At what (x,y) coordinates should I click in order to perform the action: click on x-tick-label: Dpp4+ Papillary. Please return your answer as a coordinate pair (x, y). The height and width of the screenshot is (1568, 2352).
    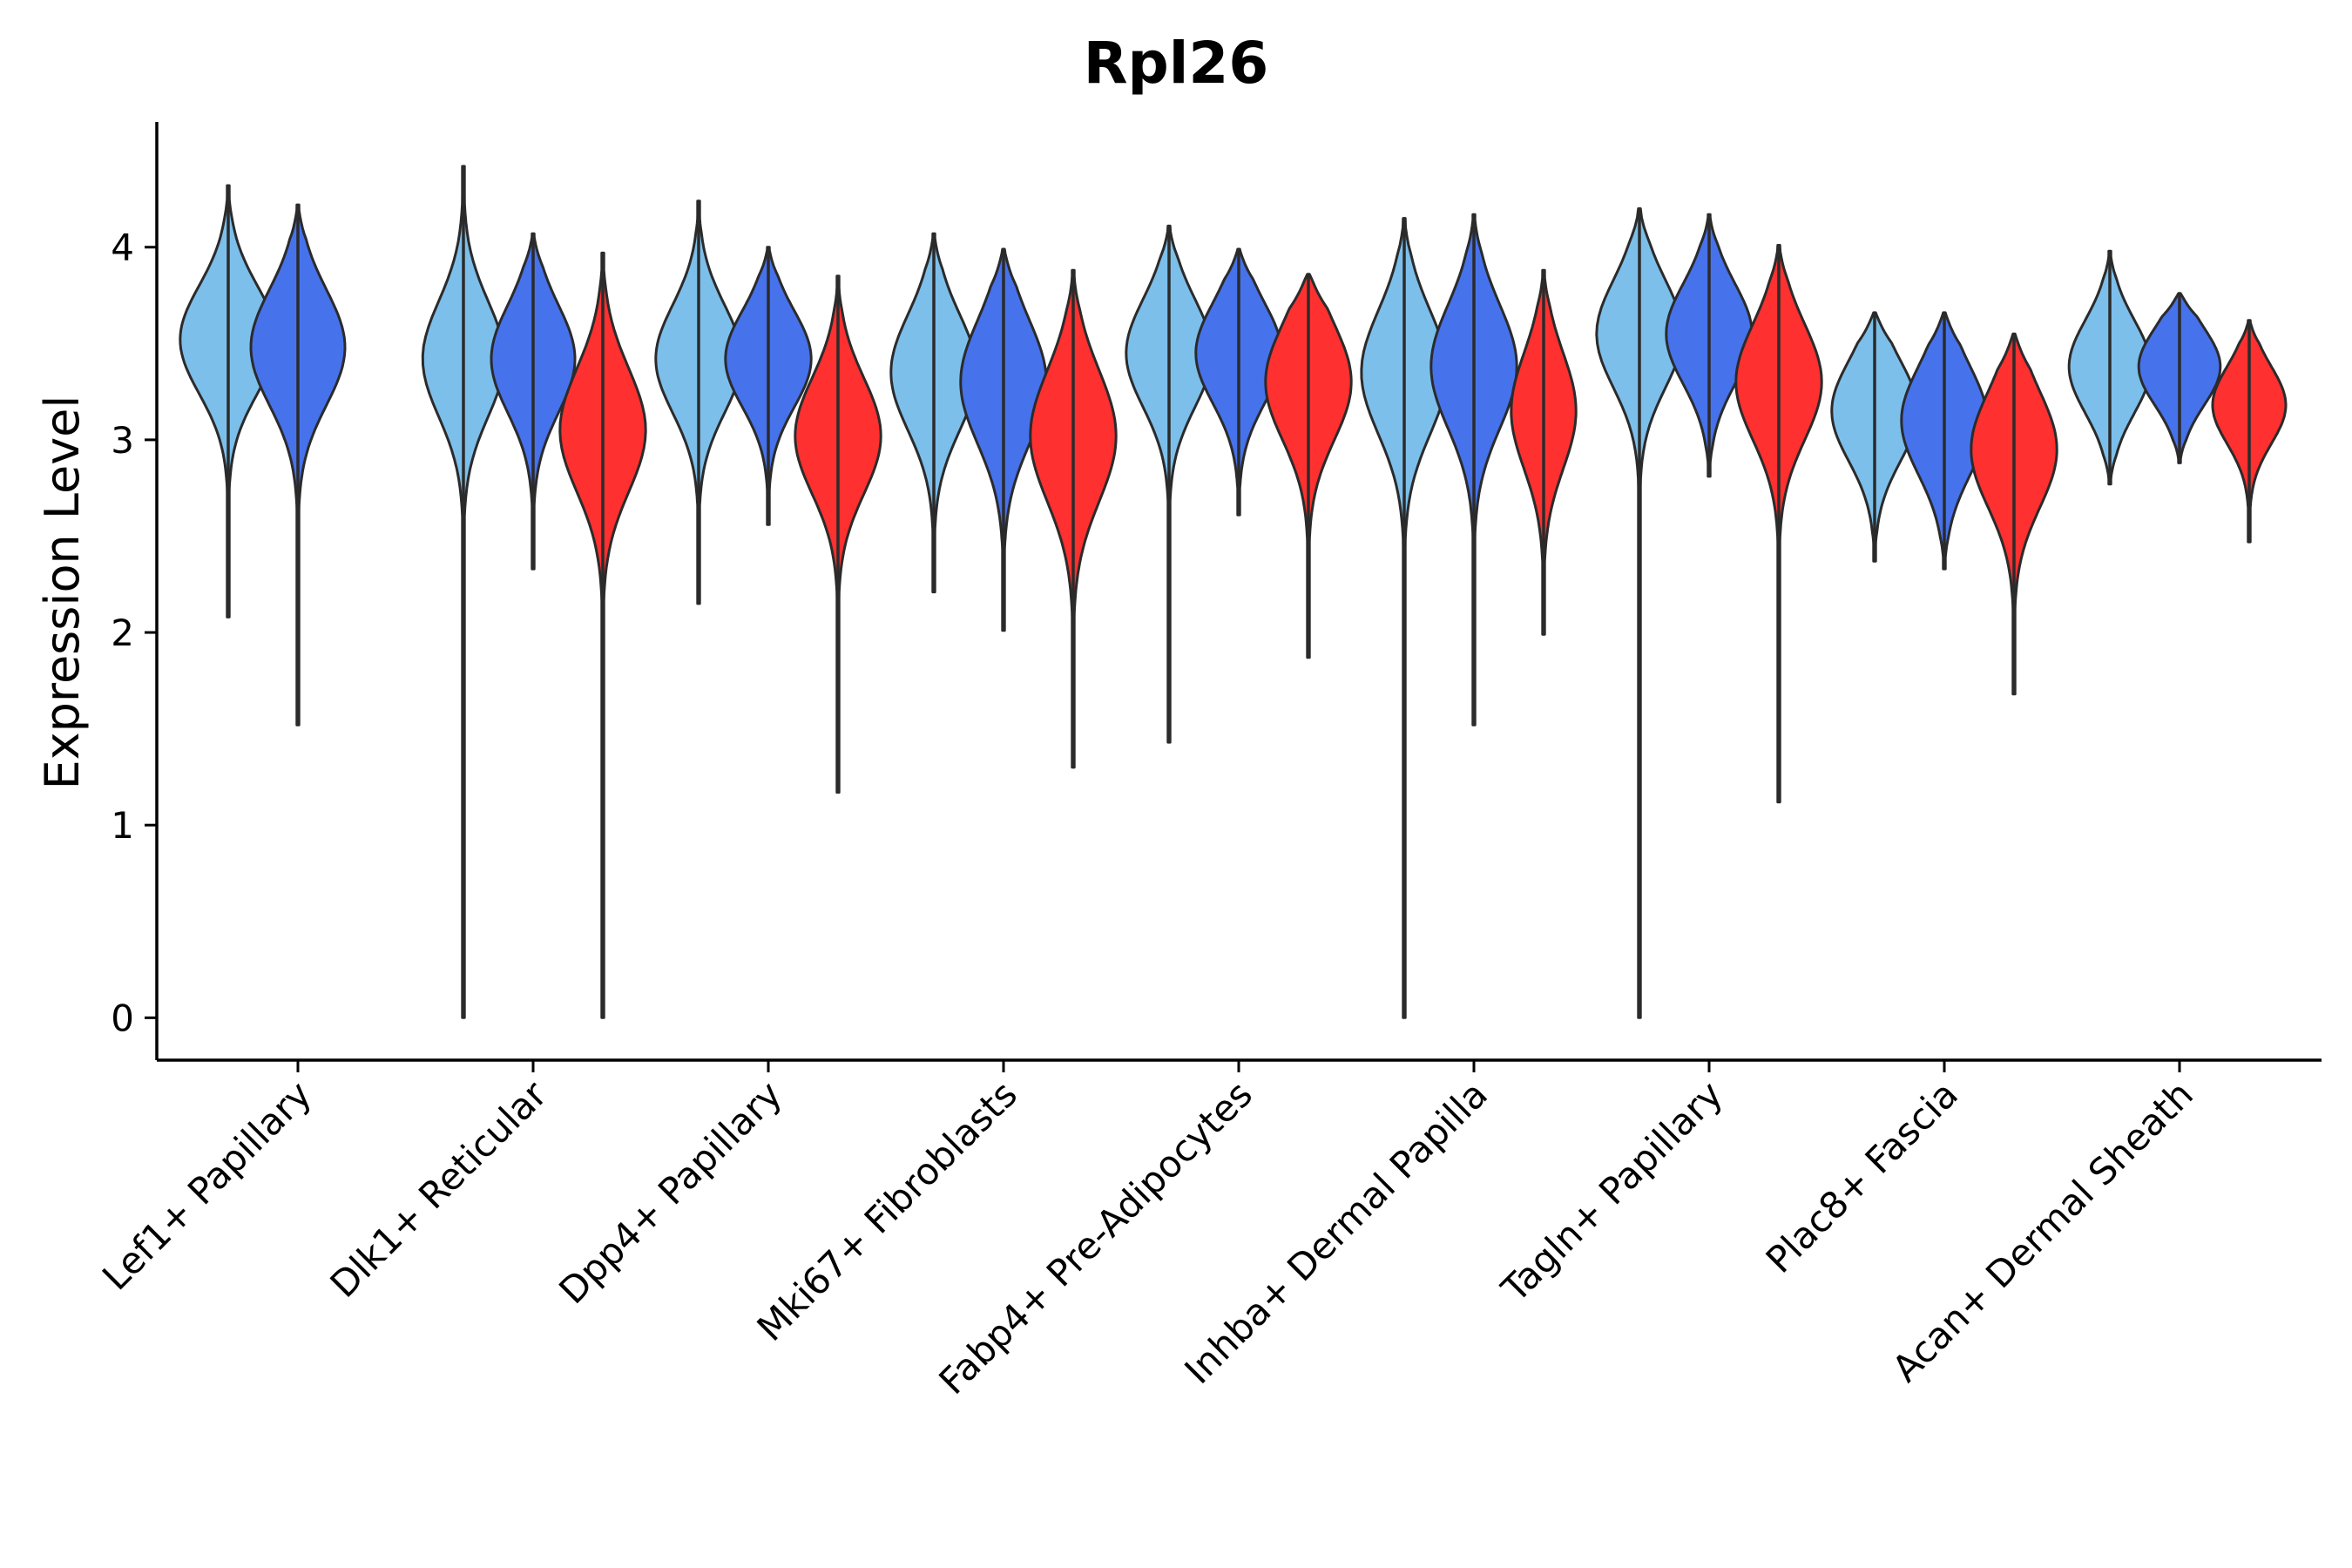
    Looking at the image, I should click on (670, 1192).